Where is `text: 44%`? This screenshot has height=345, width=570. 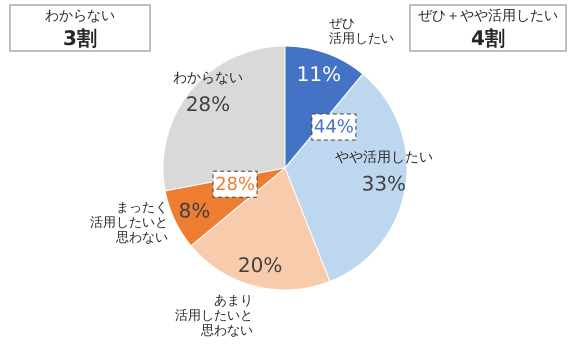 text: 44% is located at coordinates (334, 127).